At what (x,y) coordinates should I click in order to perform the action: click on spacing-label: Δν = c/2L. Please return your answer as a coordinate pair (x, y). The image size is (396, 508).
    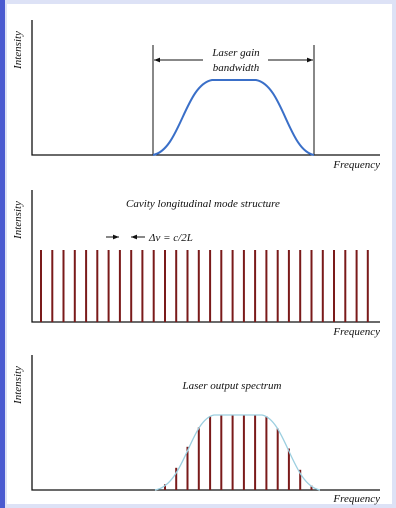
    Looking at the image, I should click on (170, 238).